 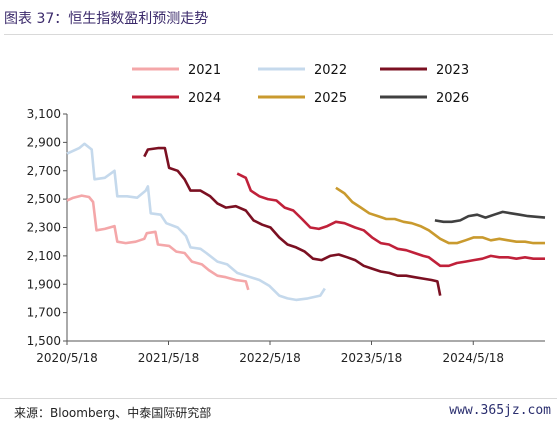 I want to click on legend-label-2024: 2024, so click(x=204, y=98).